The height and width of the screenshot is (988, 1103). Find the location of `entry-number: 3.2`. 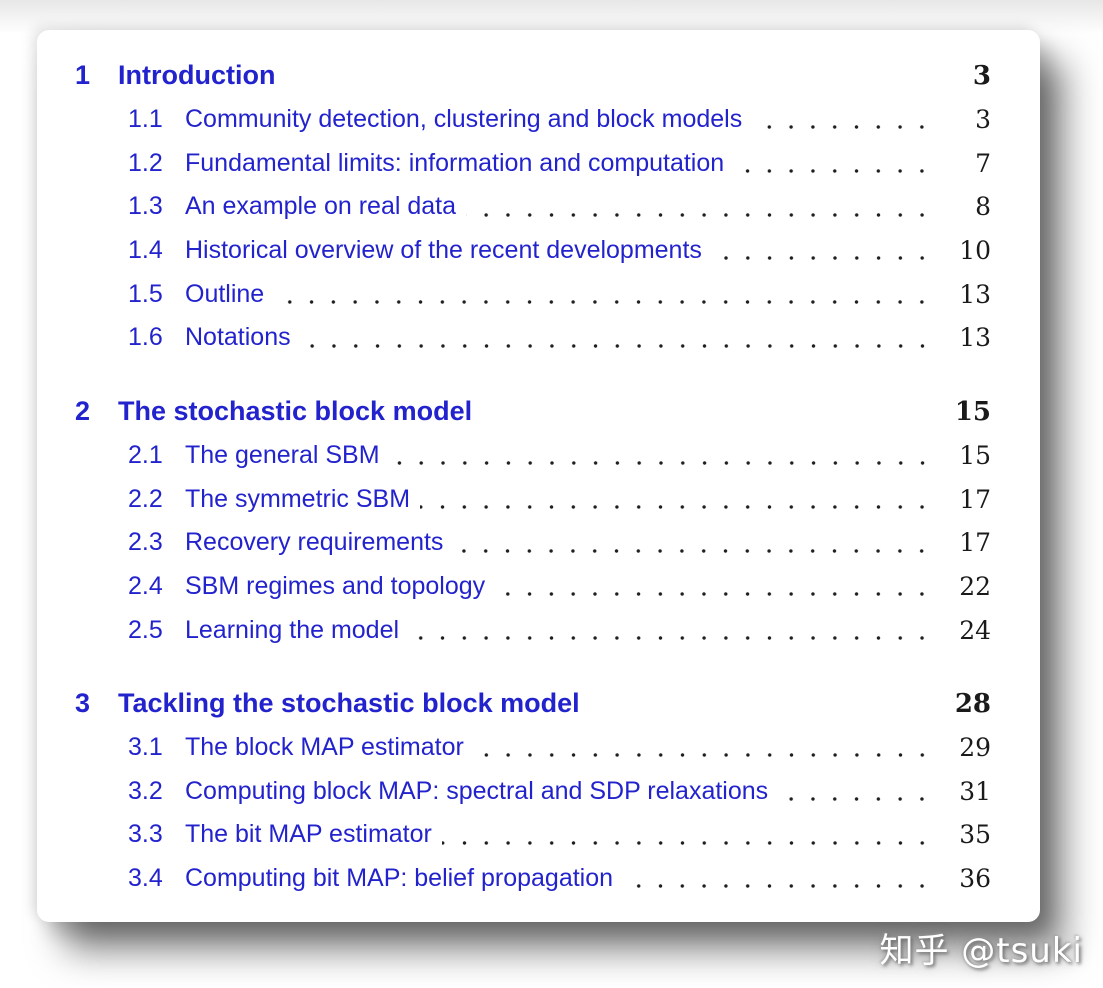

entry-number: 3.2 is located at coordinates (145, 790).